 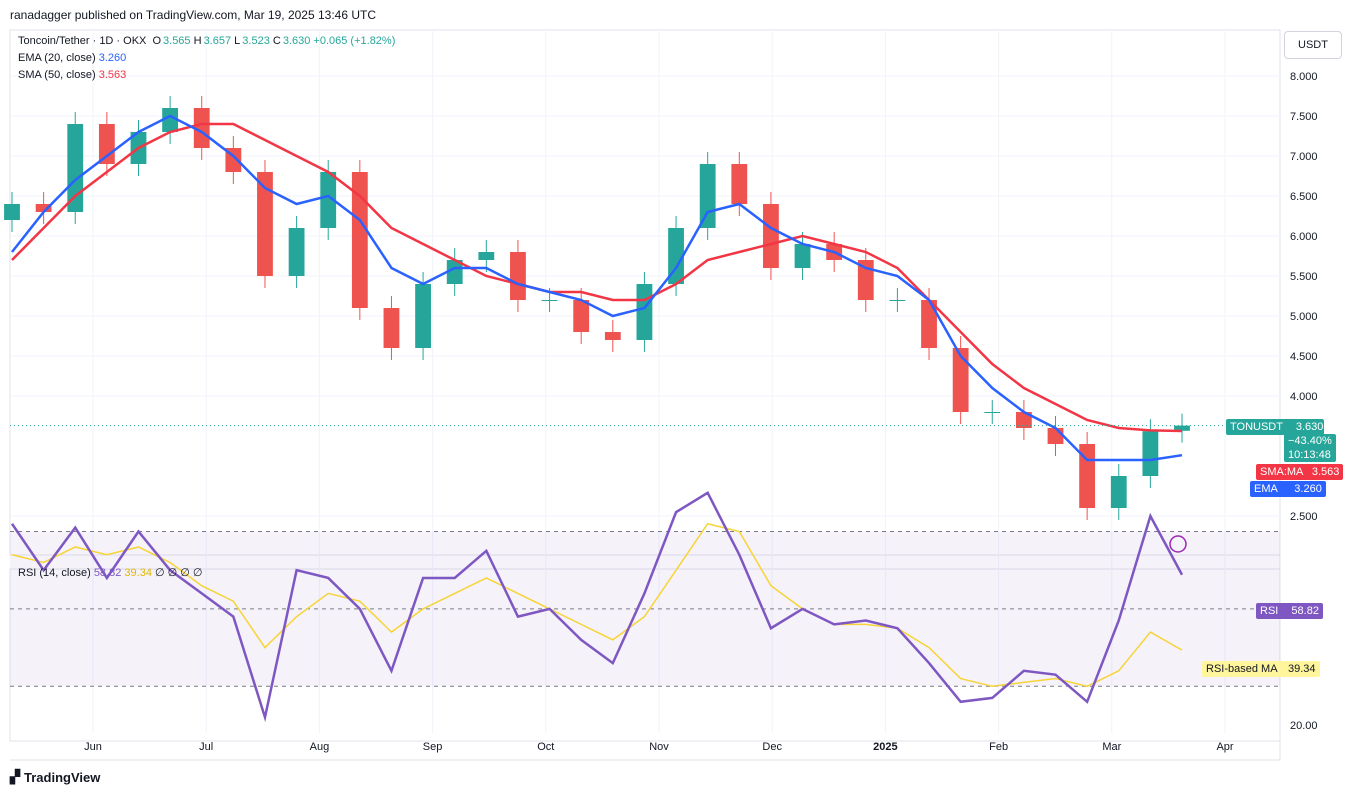 I want to click on ema-legend: EMA (20, close) 3.260, so click(x=72, y=58).